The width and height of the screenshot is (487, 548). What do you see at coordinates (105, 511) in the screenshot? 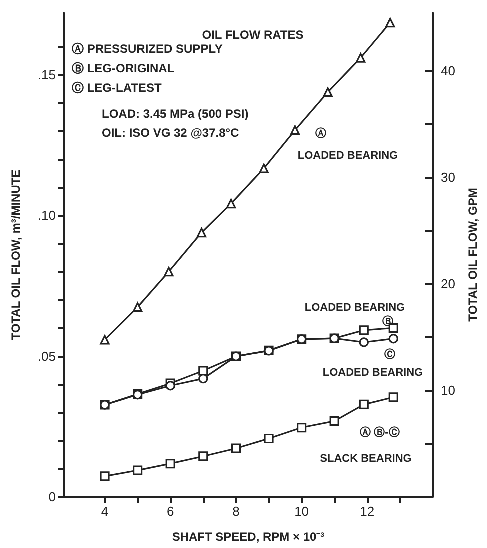
I see `x-tick-label: 4` at bounding box center [105, 511].